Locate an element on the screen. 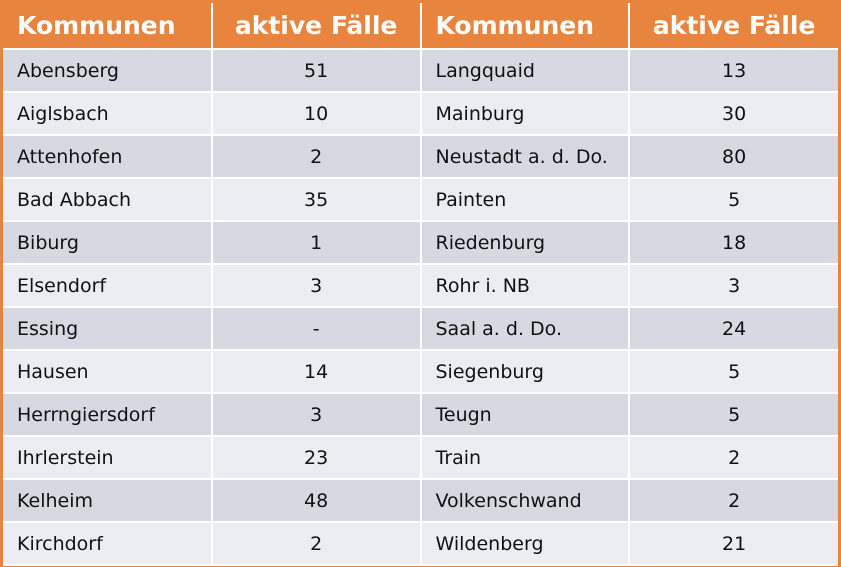  kommune-cell: Attenhofen is located at coordinates (108, 156).